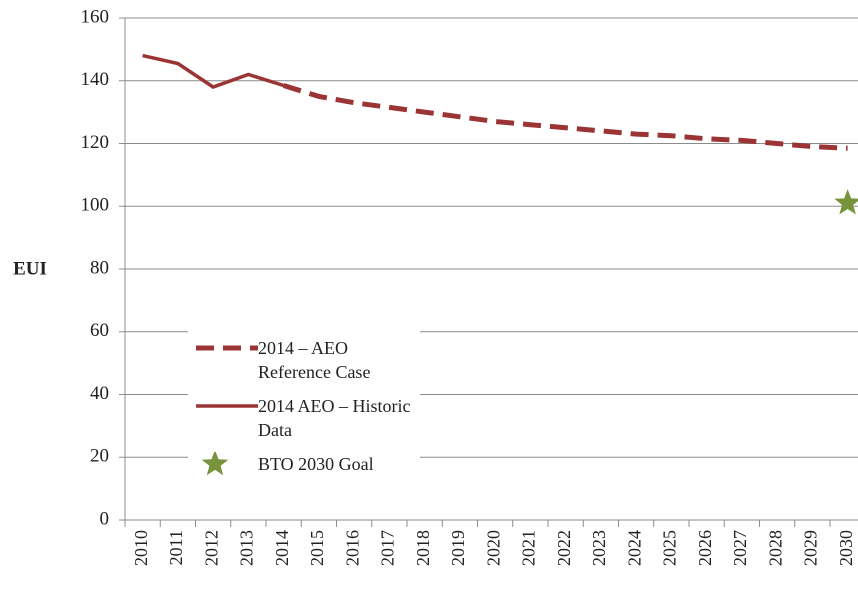 This screenshot has width=858, height=599. Describe the element at coordinates (634, 548) in the screenshot. I see `x-tick-label: 2024` at that location.